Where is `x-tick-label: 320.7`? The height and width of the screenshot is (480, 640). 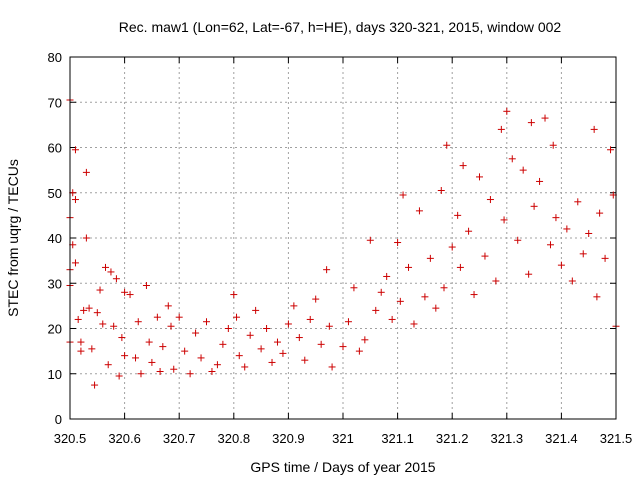 x-tick-label: 320.7 is located at coordinates (179, 438).